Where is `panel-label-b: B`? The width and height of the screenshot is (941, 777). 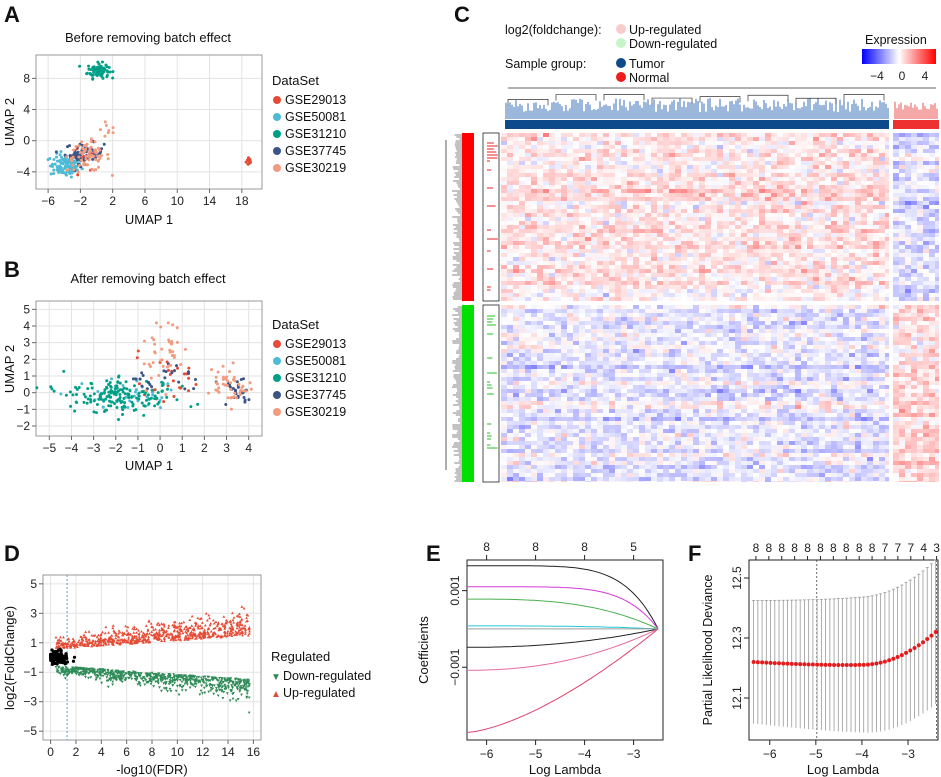 panel-label-b: B is located at coordinates (12, 269).